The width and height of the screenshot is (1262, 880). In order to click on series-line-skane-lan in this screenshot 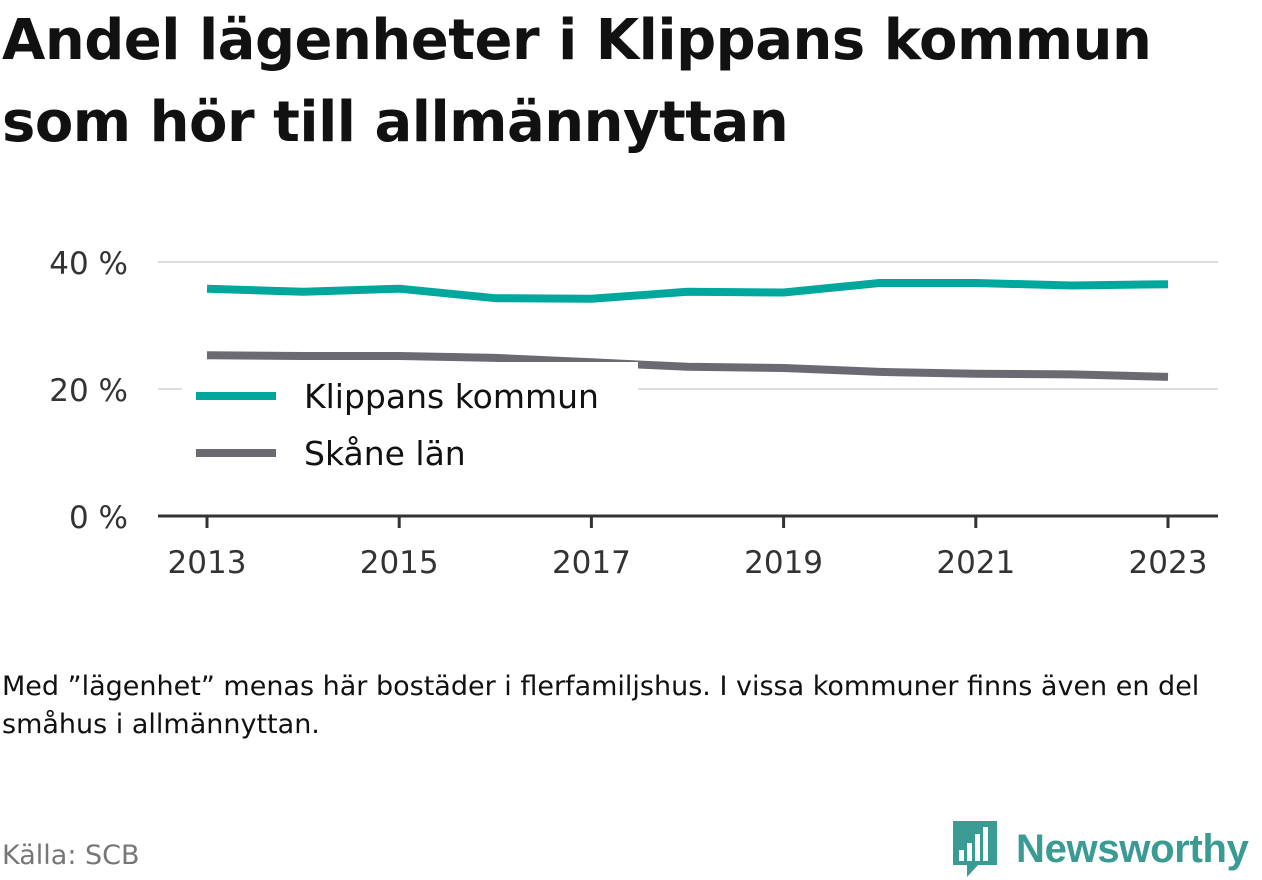, I will do `click(687, 366)`.